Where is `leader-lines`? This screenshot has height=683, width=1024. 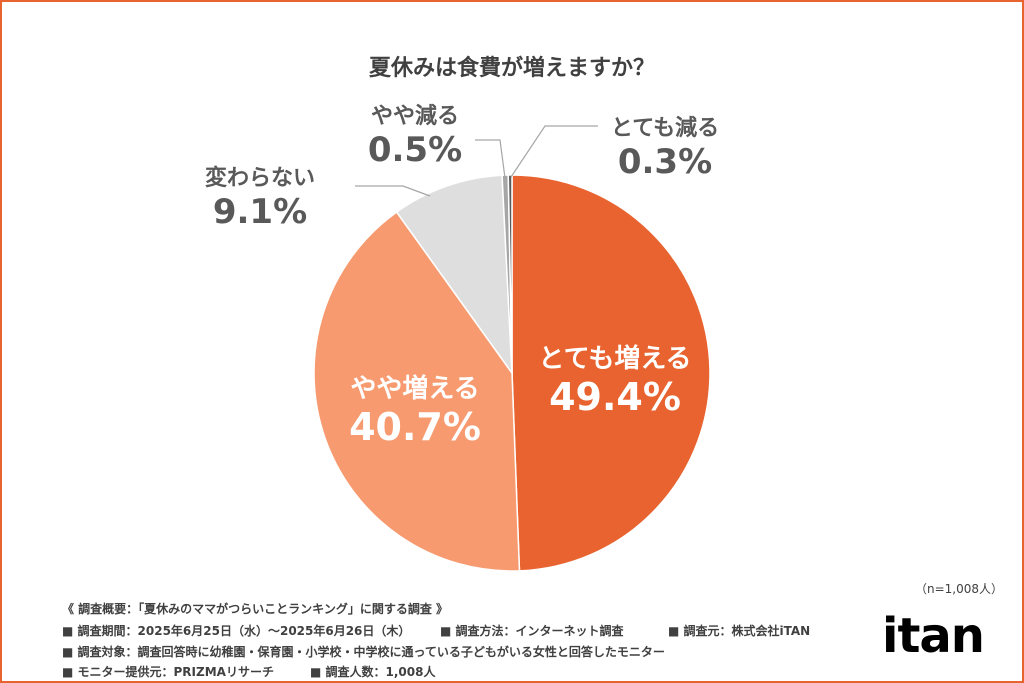 leader-lines is located at coordinates (476, 161).